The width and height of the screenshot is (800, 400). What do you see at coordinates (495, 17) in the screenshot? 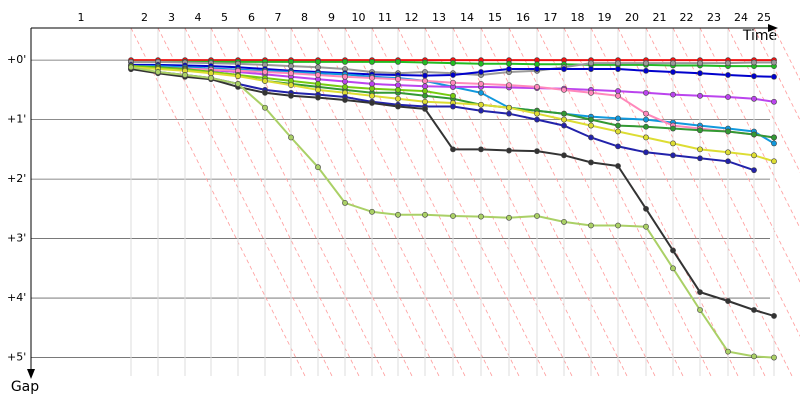
I see `x-tick-label: 15` at bounding box center [495, 17].